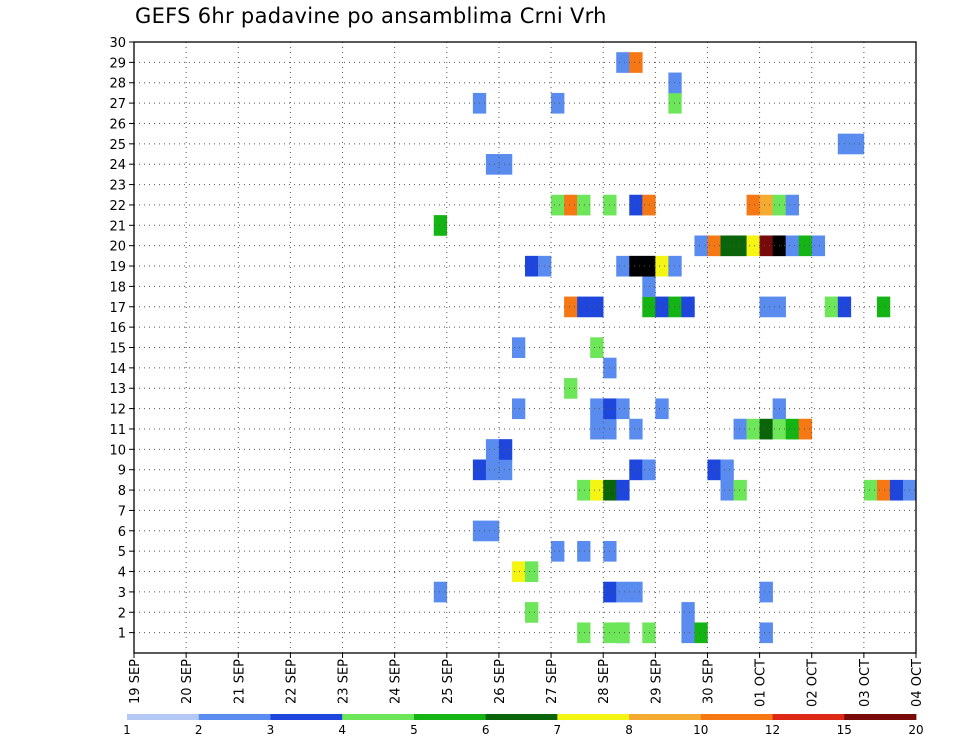 The height and width of the screenshot is (742, 960). Describe the element at coordinates (127, 730) in the screenshot. I see `legend-label: 1` at that location.